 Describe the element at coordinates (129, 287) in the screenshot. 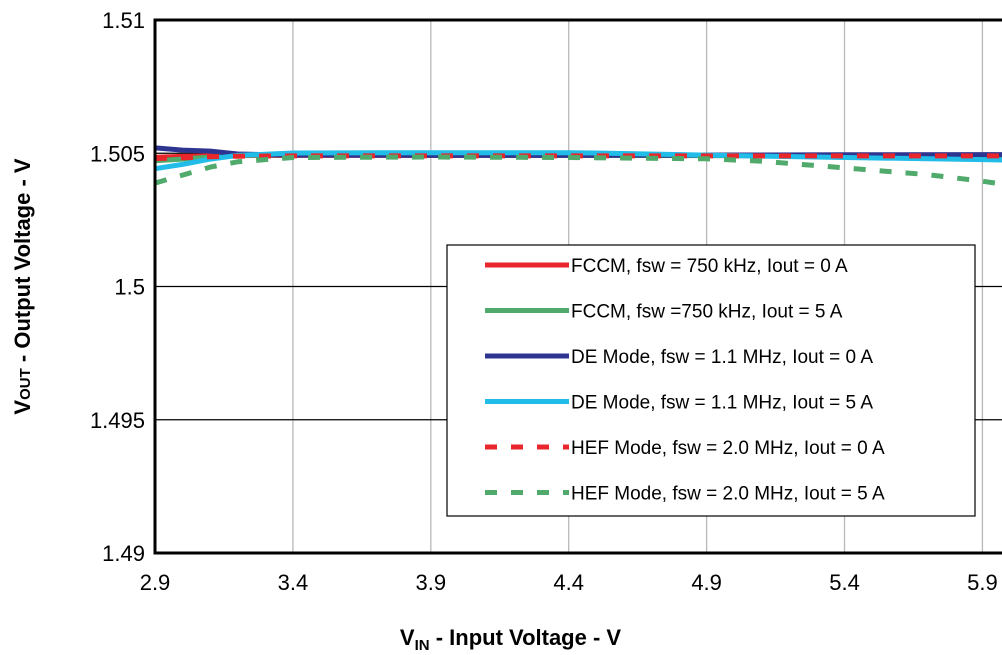

I see `y-tick-label: 1.5` at that location.